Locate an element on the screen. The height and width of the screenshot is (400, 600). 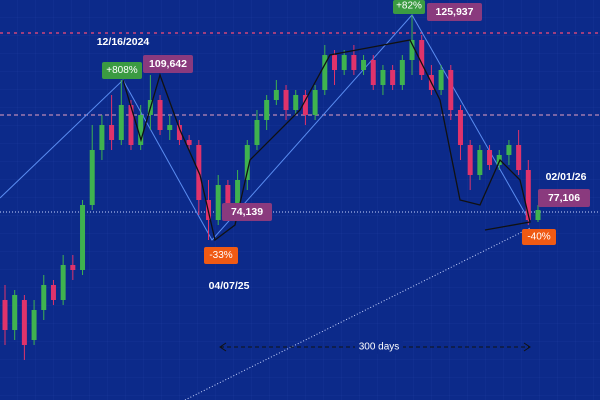
change-label: -40% is located at coordinates (538, 237).